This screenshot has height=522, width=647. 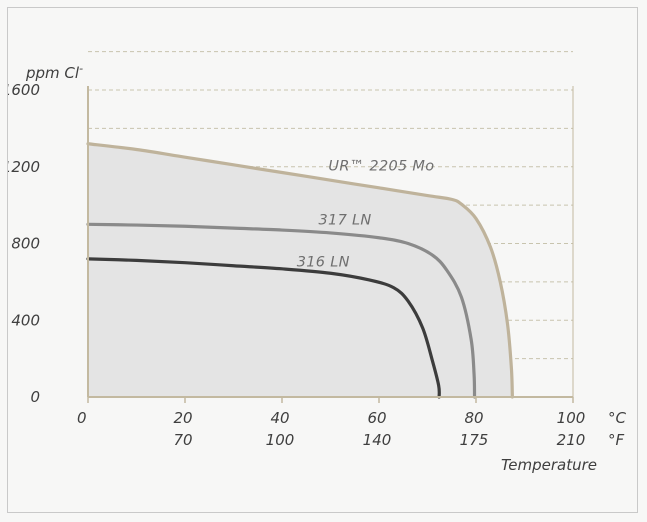 What do you see at coordinates (571, 418) in the screenshot?
I see `x-tick-label-c: 100` at bounding box center [571, 418].